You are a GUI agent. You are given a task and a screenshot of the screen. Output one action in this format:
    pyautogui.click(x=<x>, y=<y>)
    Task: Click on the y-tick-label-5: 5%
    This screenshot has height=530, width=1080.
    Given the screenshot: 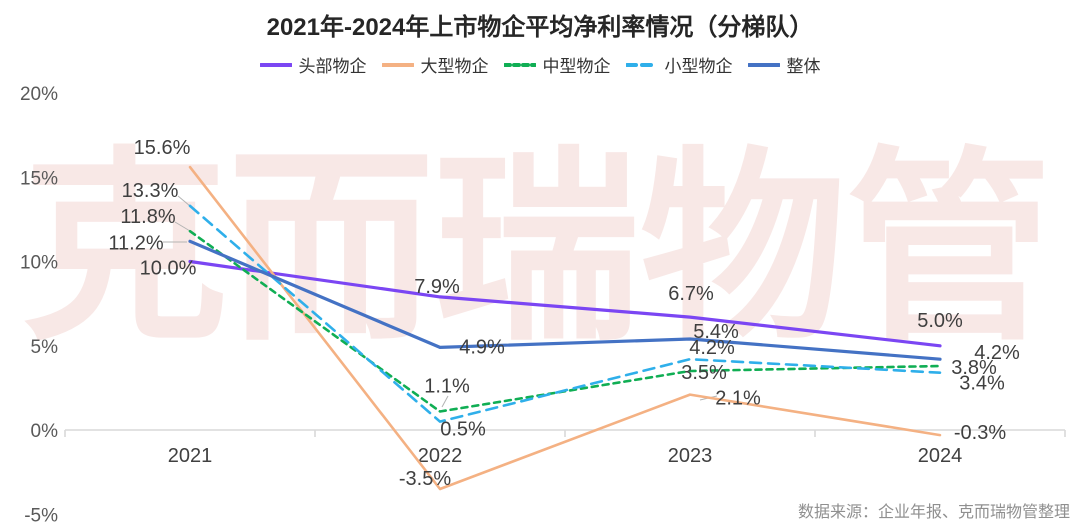 What is the action you would take?
    pyautogui.click(x=45, y=347)
    